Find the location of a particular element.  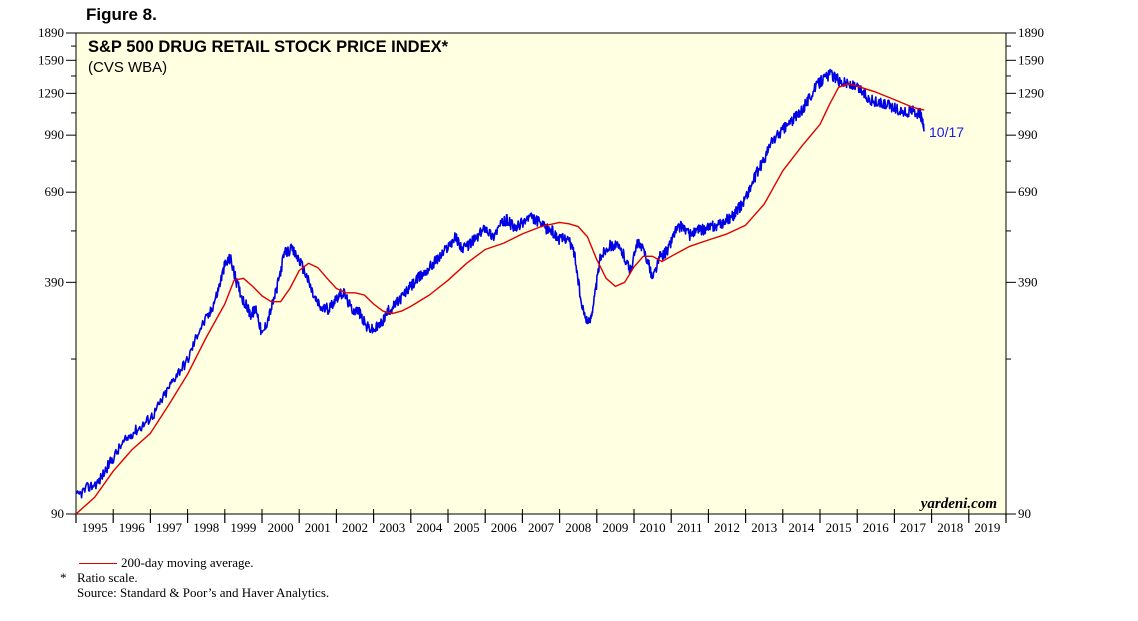

x-tick-label: 2014 is located at coordinates (801, 527).